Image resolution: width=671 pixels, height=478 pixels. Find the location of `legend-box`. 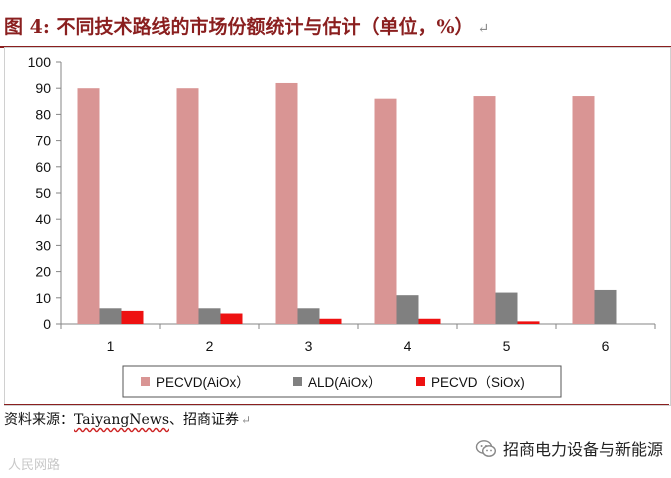

legend-box is located at coordinates (342, 381).